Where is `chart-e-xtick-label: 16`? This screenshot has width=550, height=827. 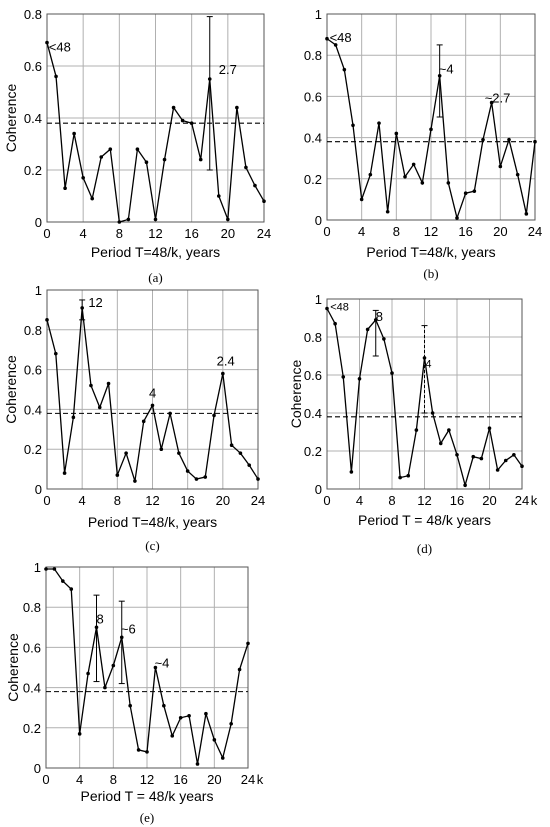
chart-e-xtick-label: 16 is located at coordinates (180, 779).